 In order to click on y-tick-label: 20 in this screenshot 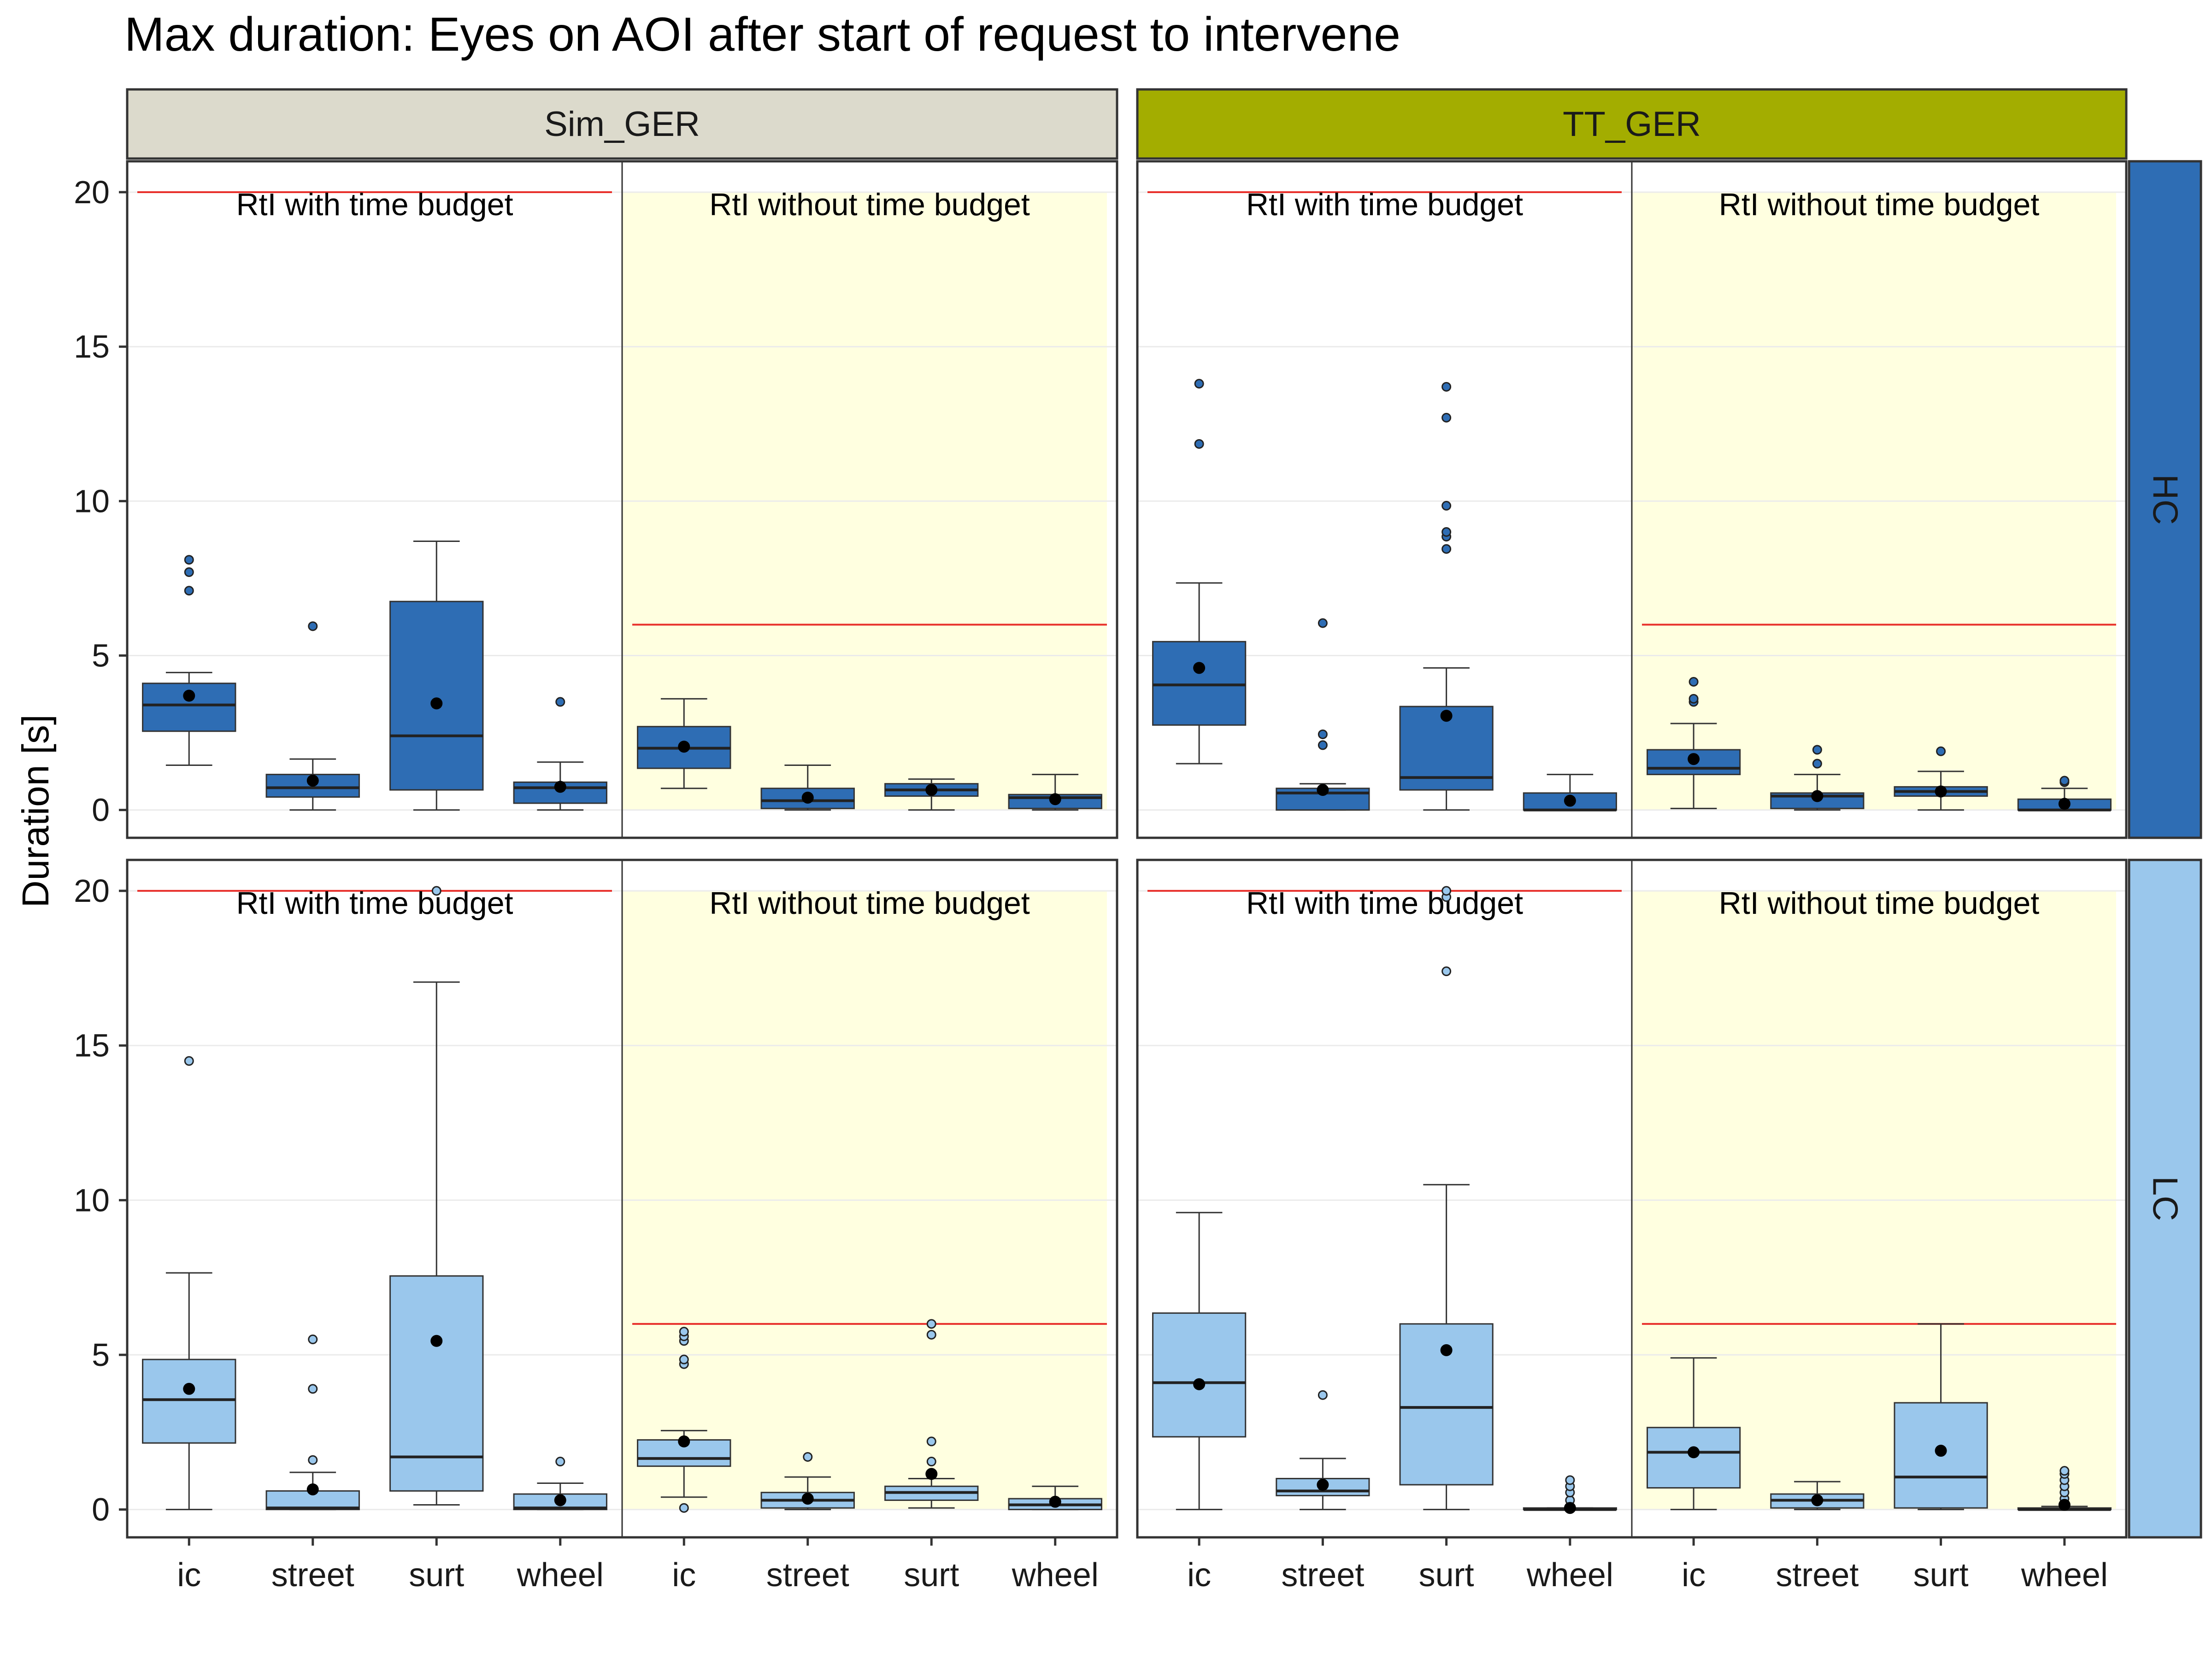, I will do `click(92, 192)`.